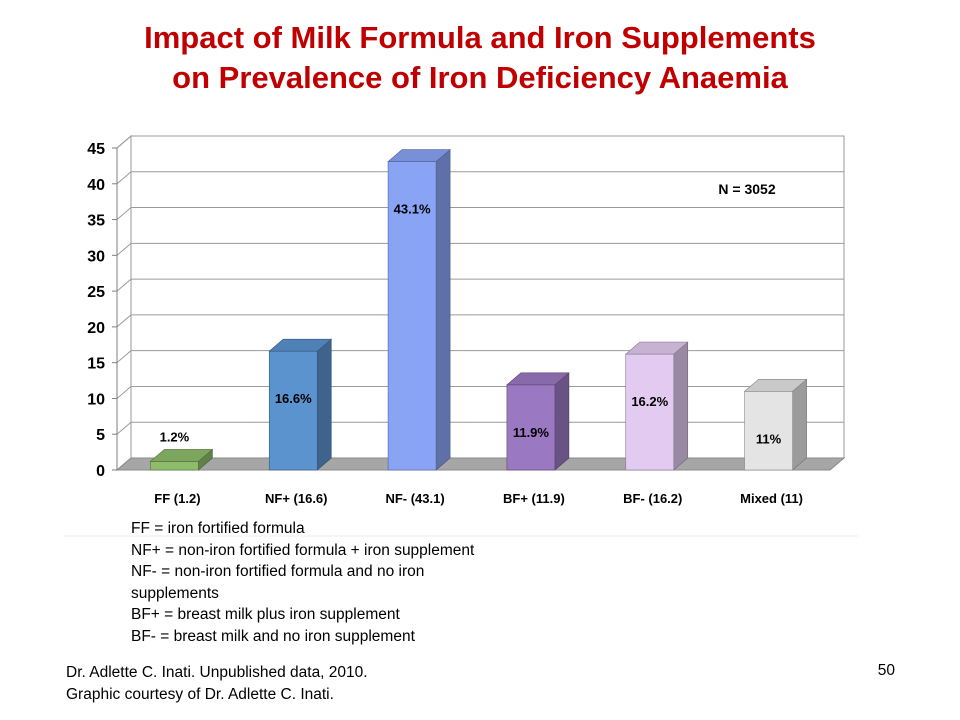  I want to click on y-tick-label: 15, so click(96, 364).